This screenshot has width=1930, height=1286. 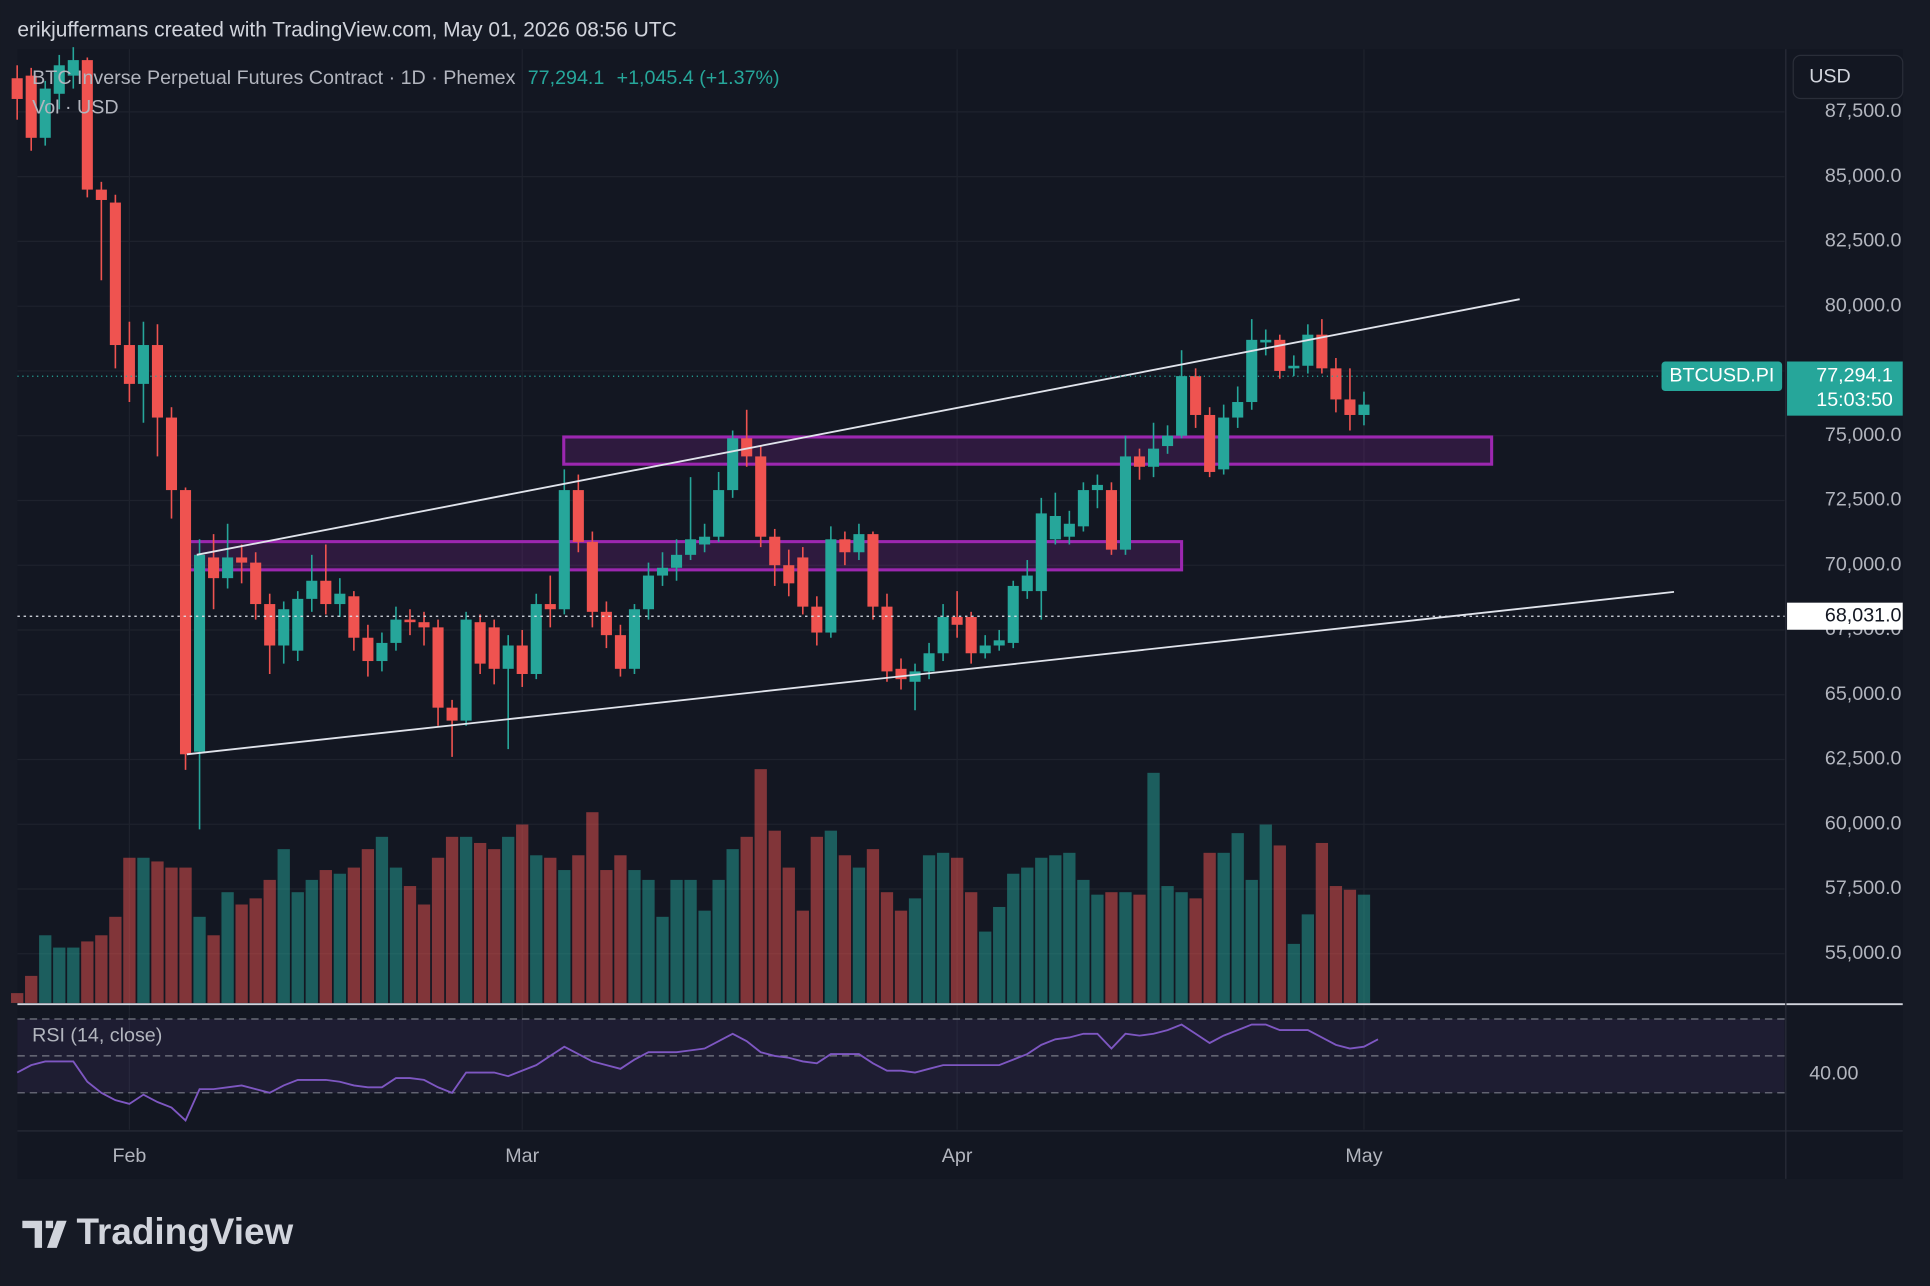 I want to click on rsi-tick-label: 40.00, so click(x=1833, y=1074).